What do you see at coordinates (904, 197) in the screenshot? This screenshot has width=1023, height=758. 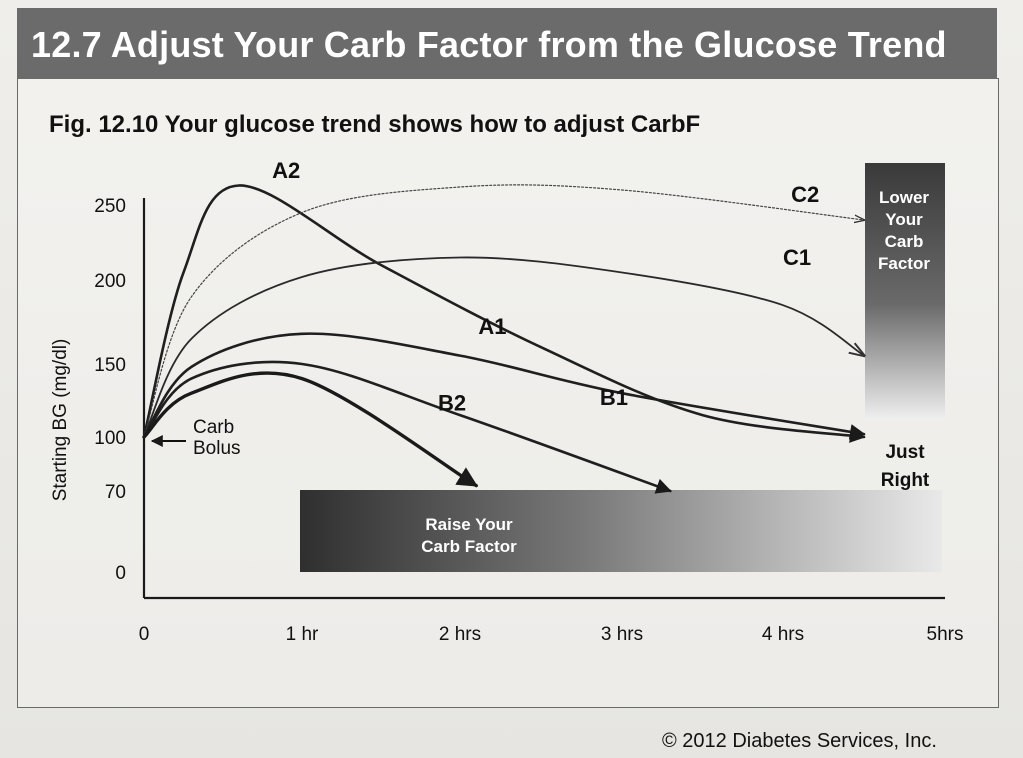 I see `lower-carb-factor-label: Lower` at bounding box center [904, 197].